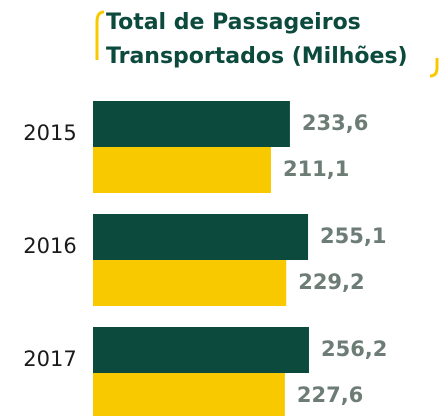 This screenshot has height=416, width=442. I want to click on title-bracket-right, so click(434, 68).